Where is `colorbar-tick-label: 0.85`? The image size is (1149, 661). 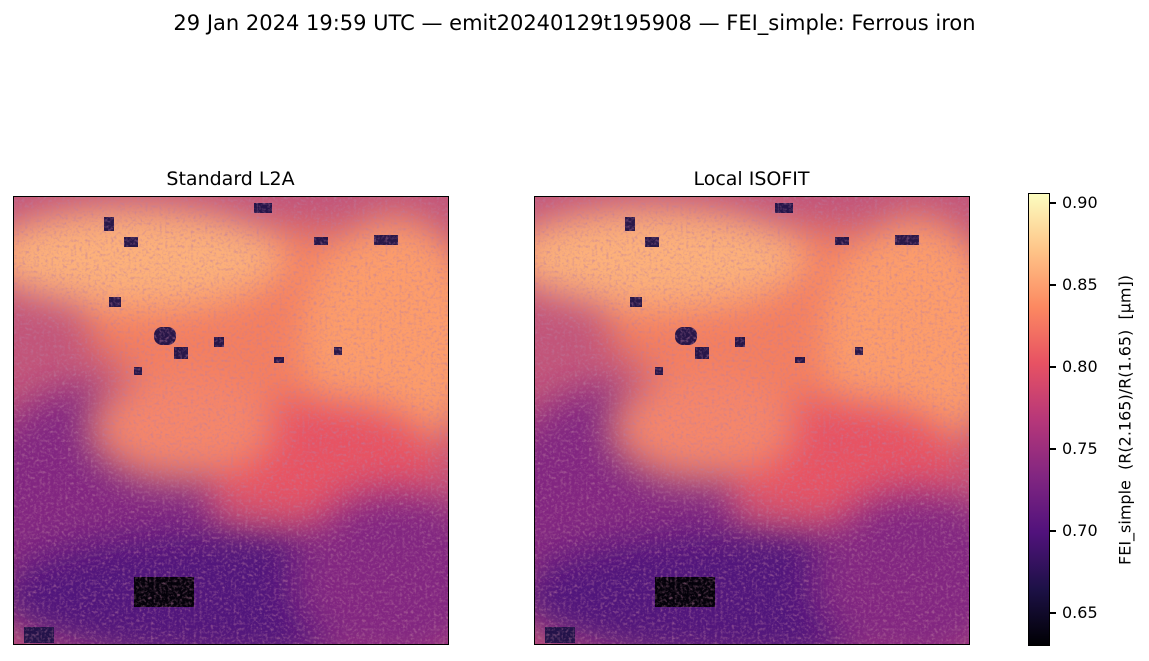
colorbar-tick-label: 0.85 is located at coordinates (1080, 284).